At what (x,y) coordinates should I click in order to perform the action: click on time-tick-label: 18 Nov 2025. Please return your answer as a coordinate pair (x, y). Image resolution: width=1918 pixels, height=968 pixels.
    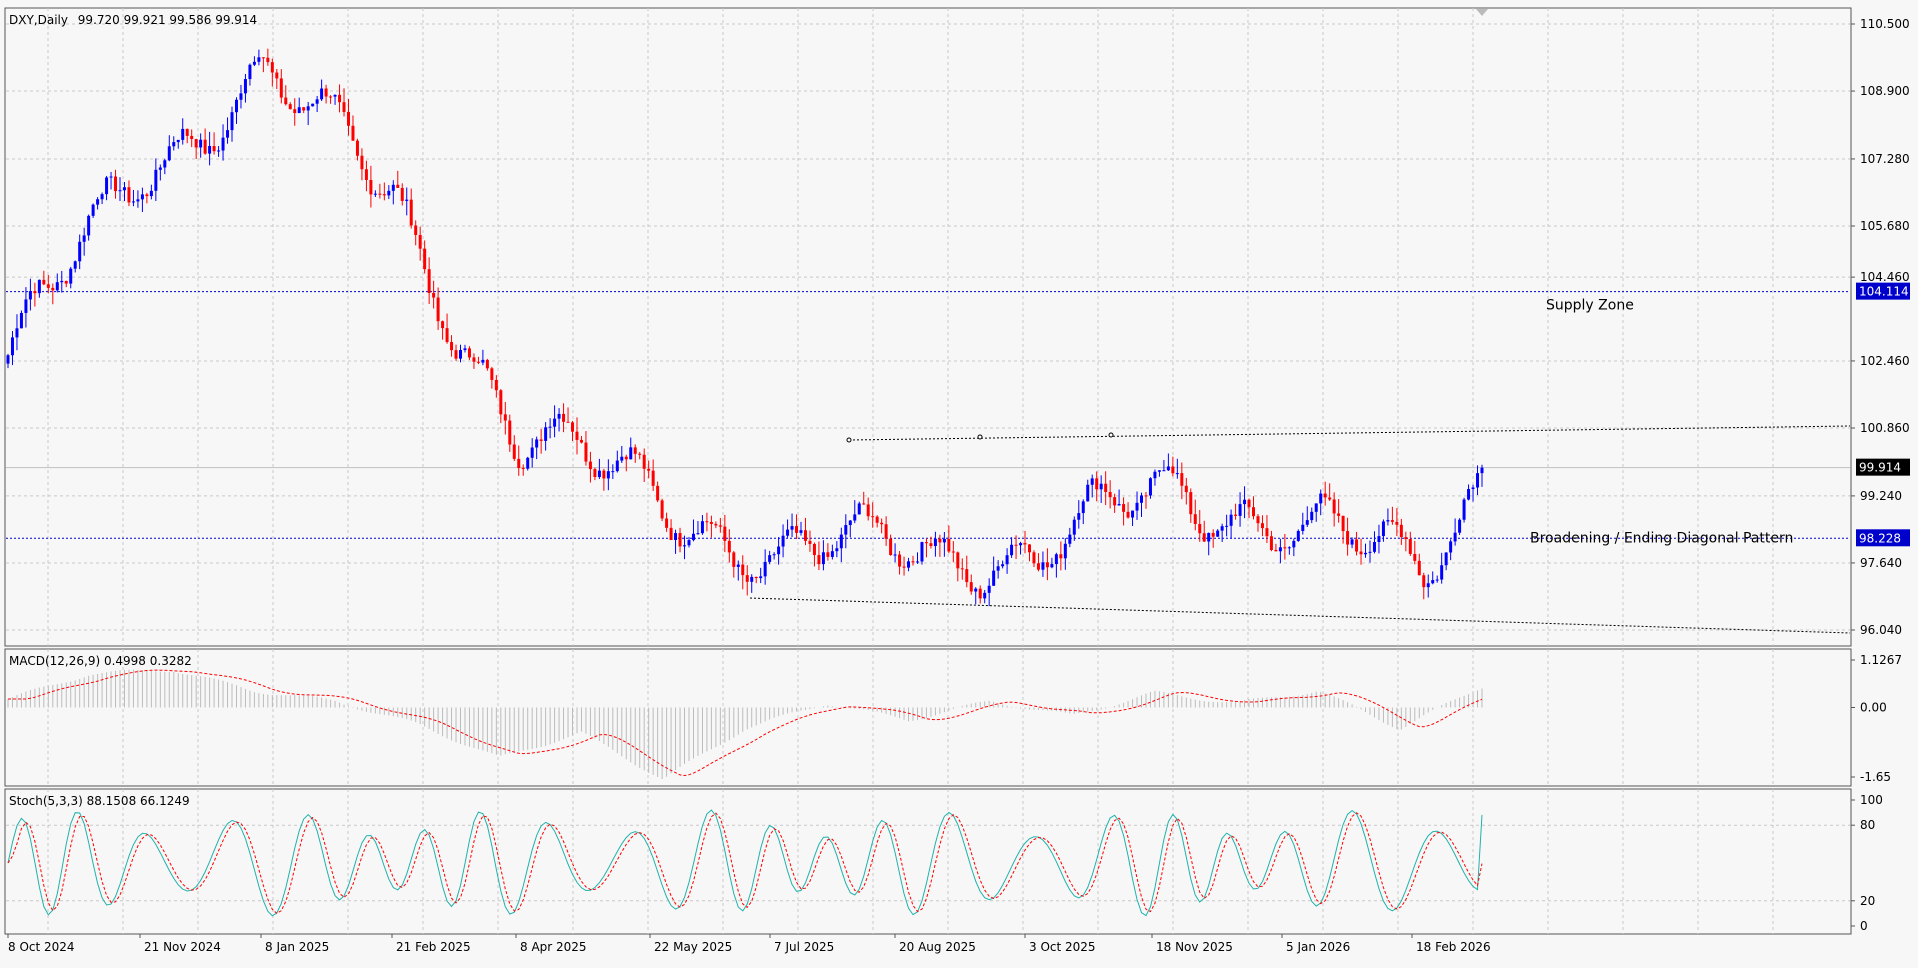
    Looking at the image, I should click on (1194, 947).